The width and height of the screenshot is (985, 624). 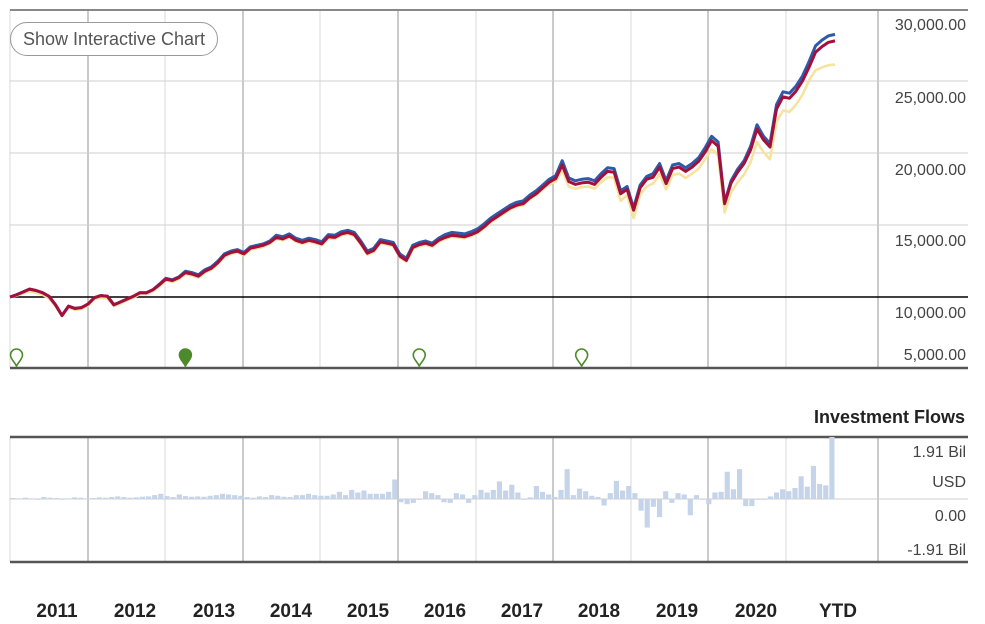 I want to click on x-tick-label: 2016, so click(x=445, y=611).